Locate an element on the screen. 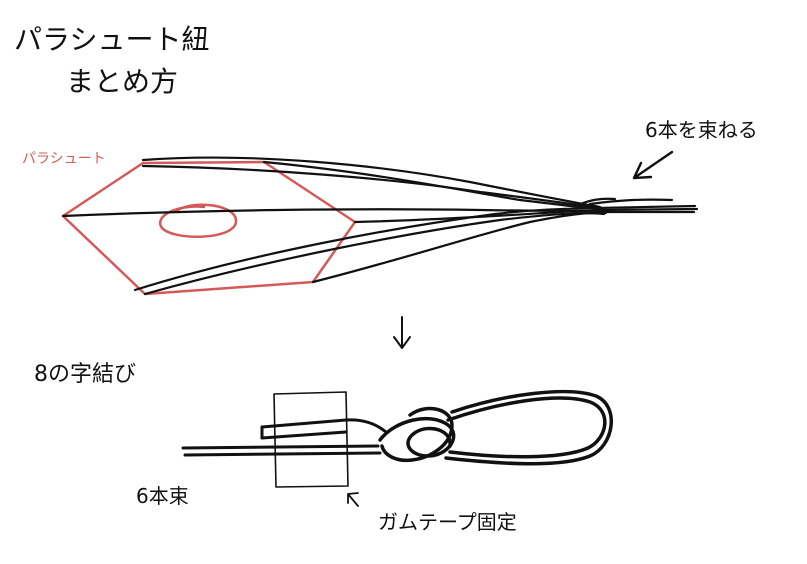  figure-eight-knot-drawing is located at coordinates (397, 438).